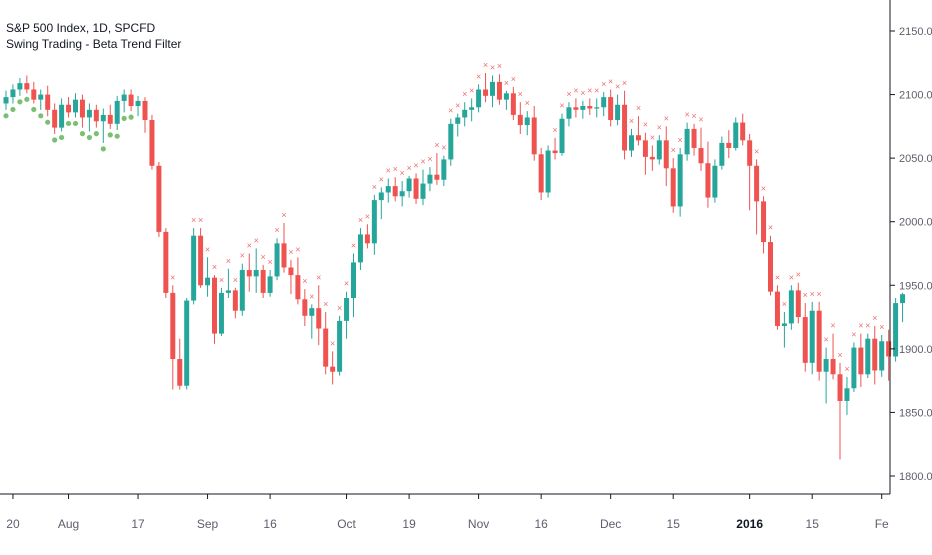 Image resolution: width=932 pixels, height=555 pixels. Describe the element at coordinates (915, 32) in the screenshot. I see `price-tick-label: 2150.0` at that location.